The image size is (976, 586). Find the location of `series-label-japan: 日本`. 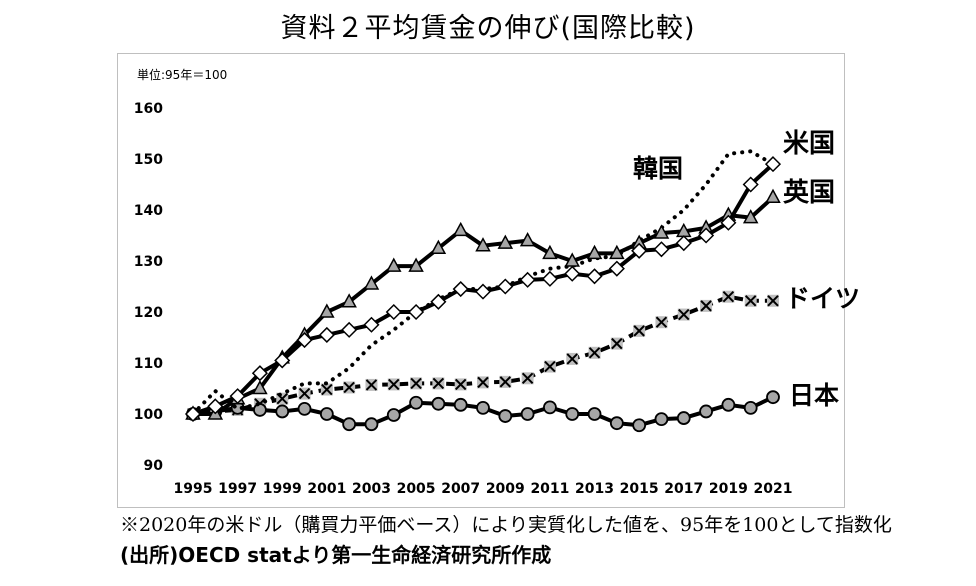

series-label-japan: 日本 is located at coordinates (814, 395).